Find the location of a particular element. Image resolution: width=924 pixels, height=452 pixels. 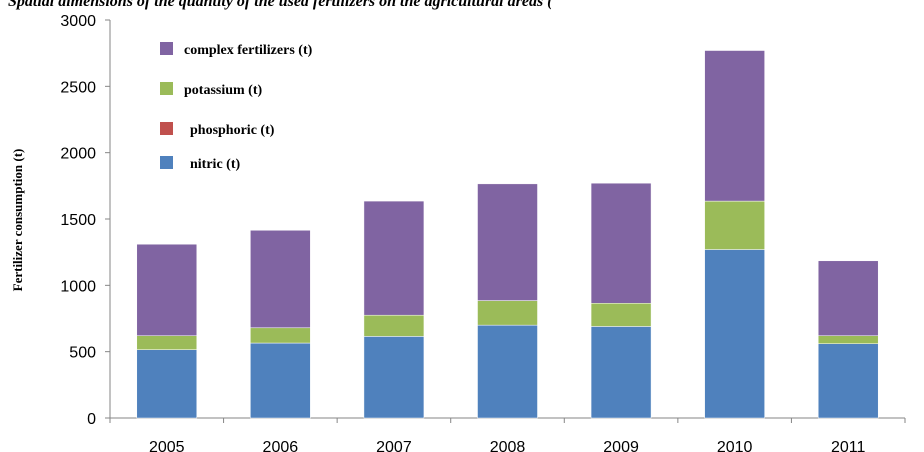

x-tick-labels: 2005 2006 2007 2008 2009 2010 2011 is located at coordinates (507, 445).